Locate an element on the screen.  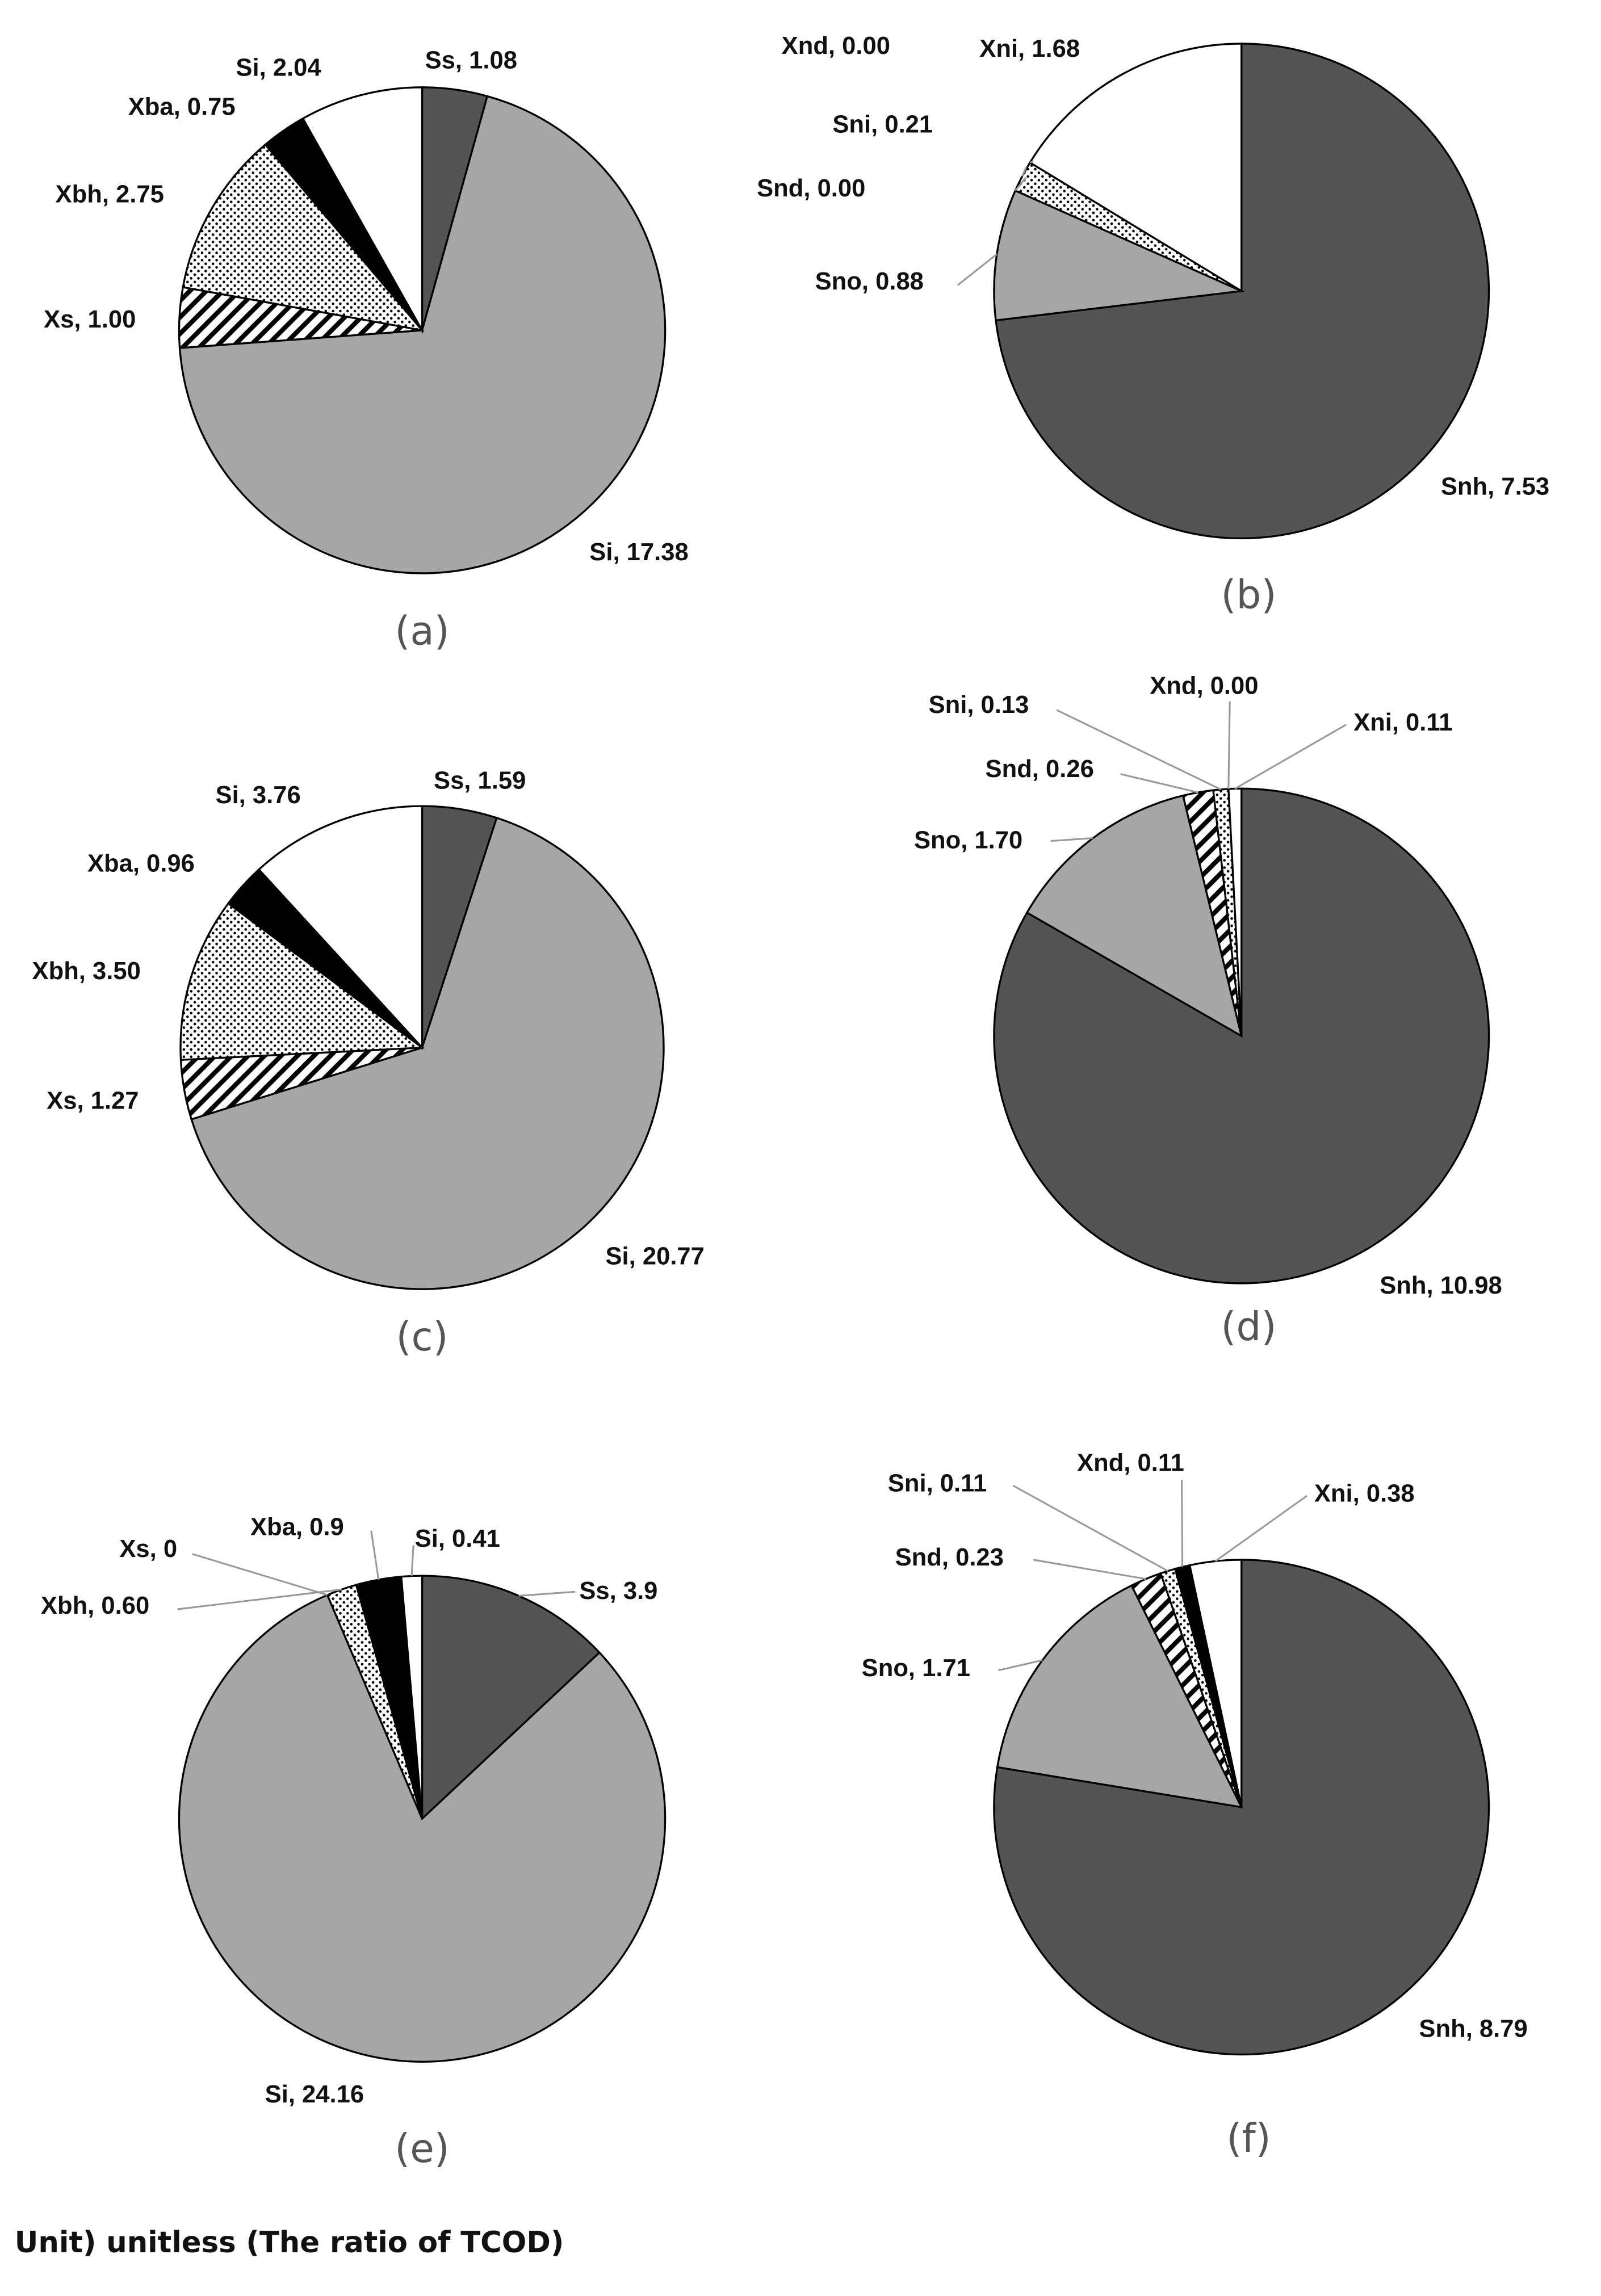
data-label-xbh: Xbh, 0.60 is located at coordinates (95, 1605).